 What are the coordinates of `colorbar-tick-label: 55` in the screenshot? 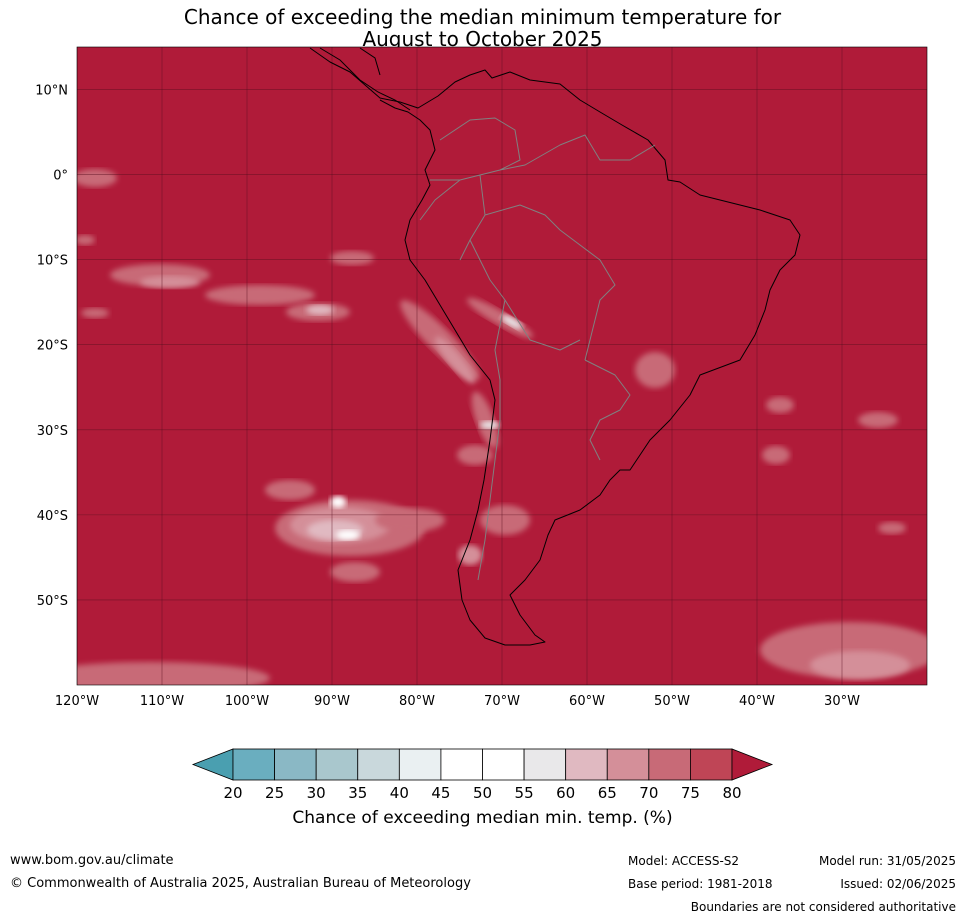 It's located at (524, 793).